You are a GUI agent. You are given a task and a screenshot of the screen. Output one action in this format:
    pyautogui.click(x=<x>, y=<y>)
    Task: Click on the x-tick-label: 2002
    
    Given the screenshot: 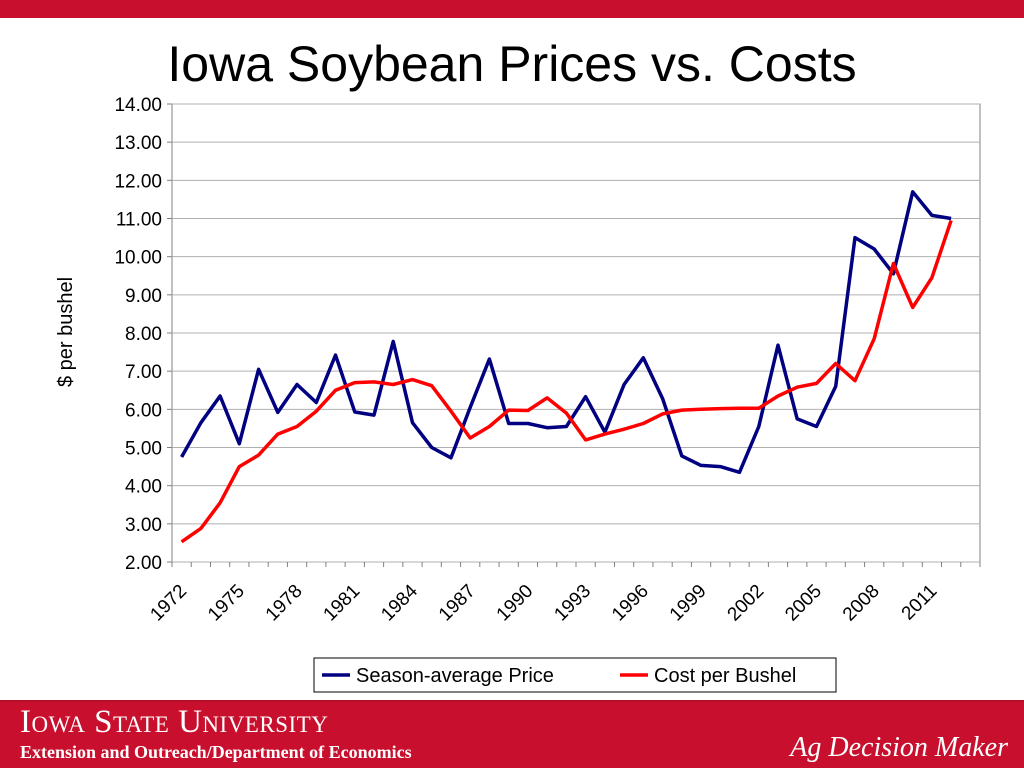 What is the action you would take?
    pyautogui.click(x=746, y=603)
    